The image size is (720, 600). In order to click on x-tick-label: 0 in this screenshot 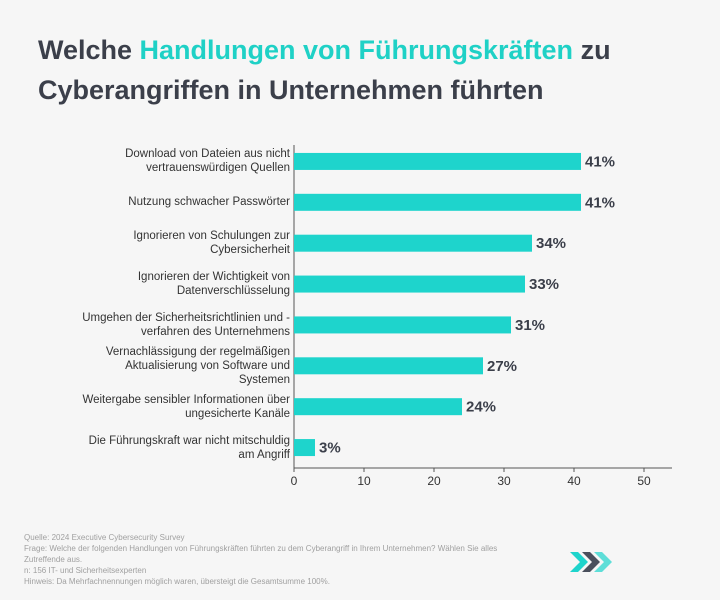, I will do `click(294, 481)`.